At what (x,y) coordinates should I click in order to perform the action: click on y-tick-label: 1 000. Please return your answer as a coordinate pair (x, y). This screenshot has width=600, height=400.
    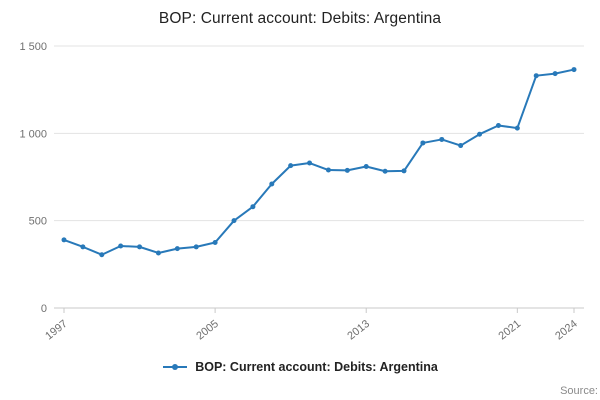
    Looking at the image, I should click on (33, 134).